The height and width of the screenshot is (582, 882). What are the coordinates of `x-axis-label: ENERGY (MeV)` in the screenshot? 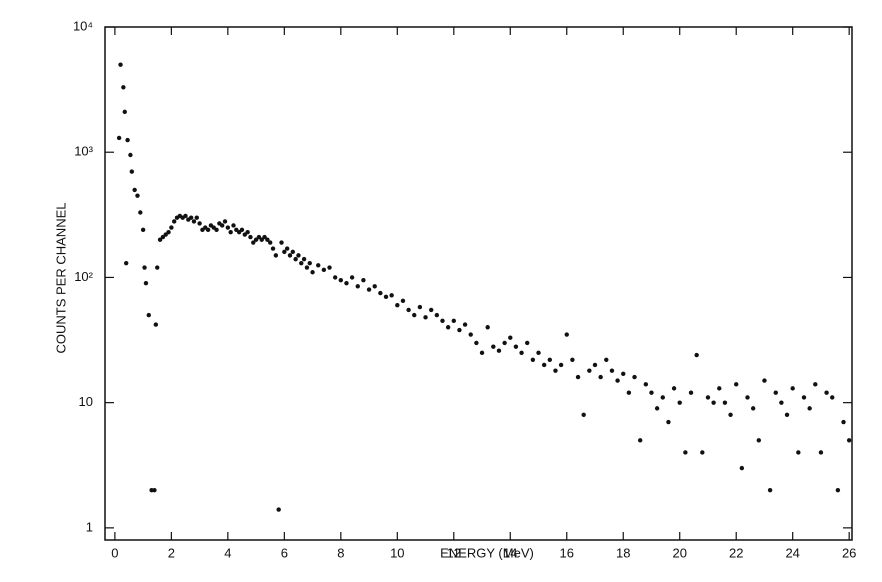 It's located at (487, 552).